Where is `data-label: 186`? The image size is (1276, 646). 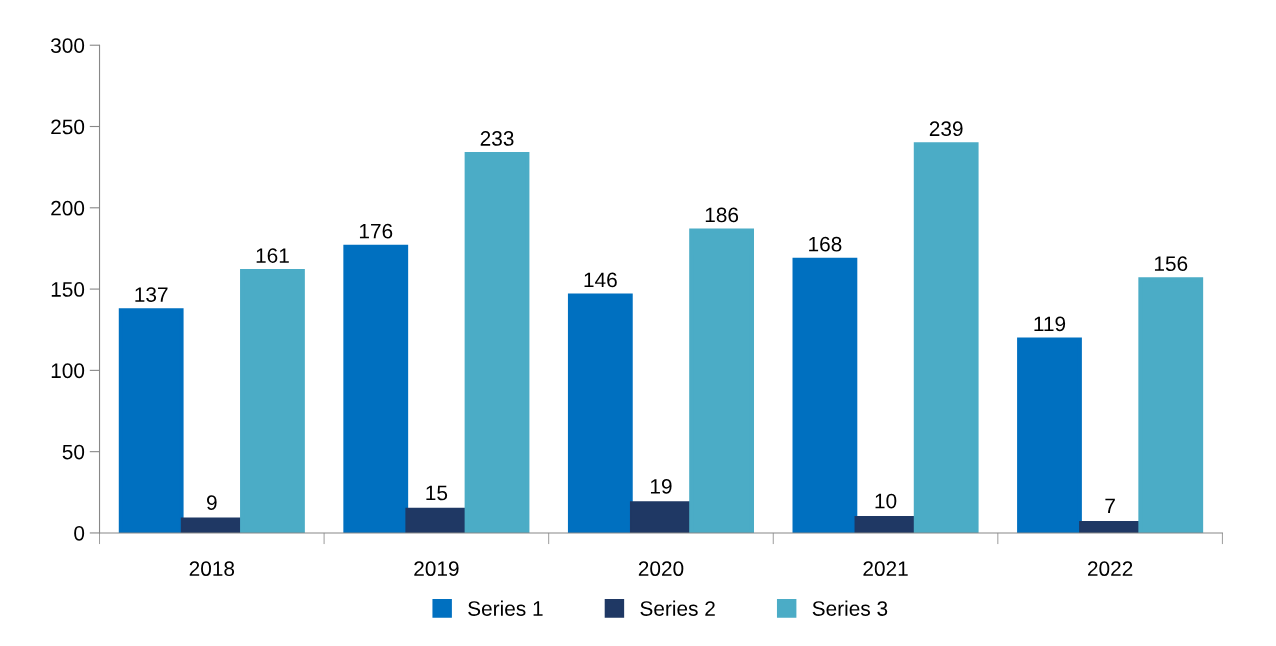
data-label: 186 is located at coordinates (722, 215).